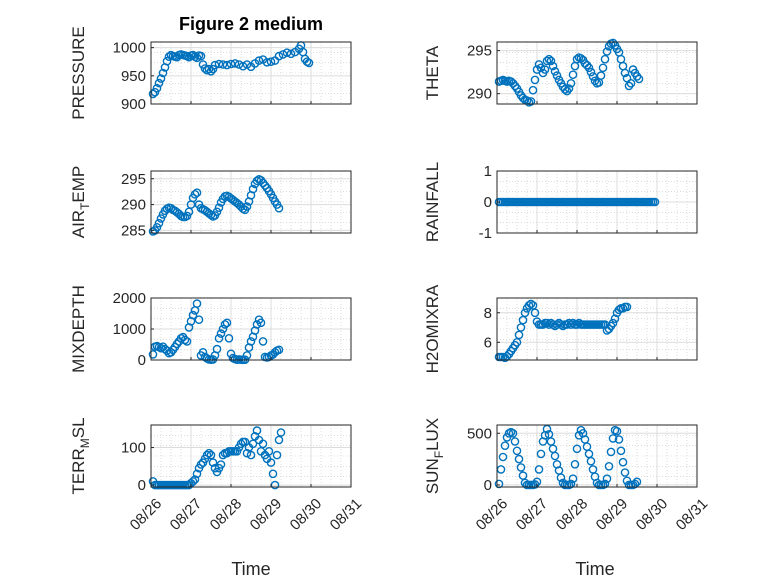 This screenshot has height=583, width=778. I want to click on y-tick-label: 1000, so click(129, 48).